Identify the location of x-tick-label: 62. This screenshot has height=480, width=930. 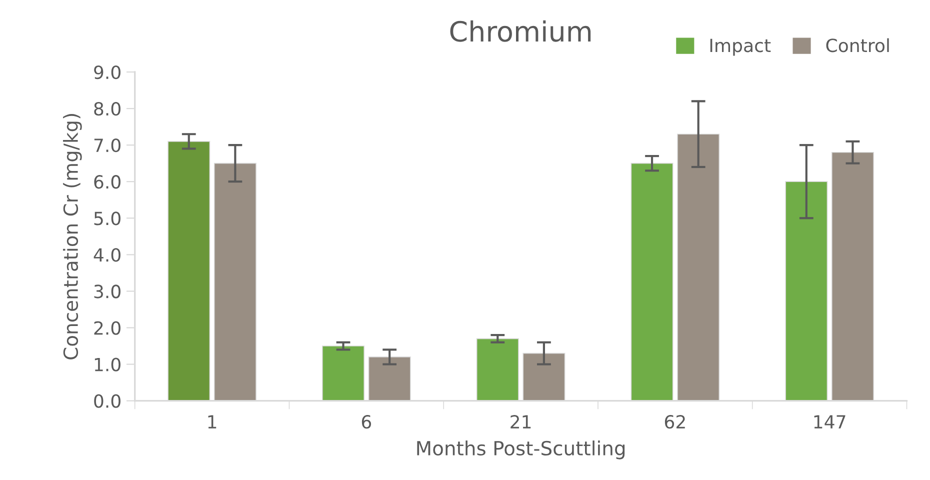
(674, 422).